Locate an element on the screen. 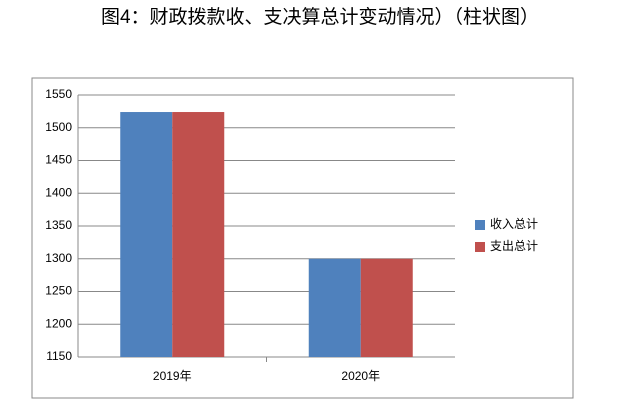 This screenshot has height=411, width=640. legend-label: 支出总计 is located at coordinates (514, 246).